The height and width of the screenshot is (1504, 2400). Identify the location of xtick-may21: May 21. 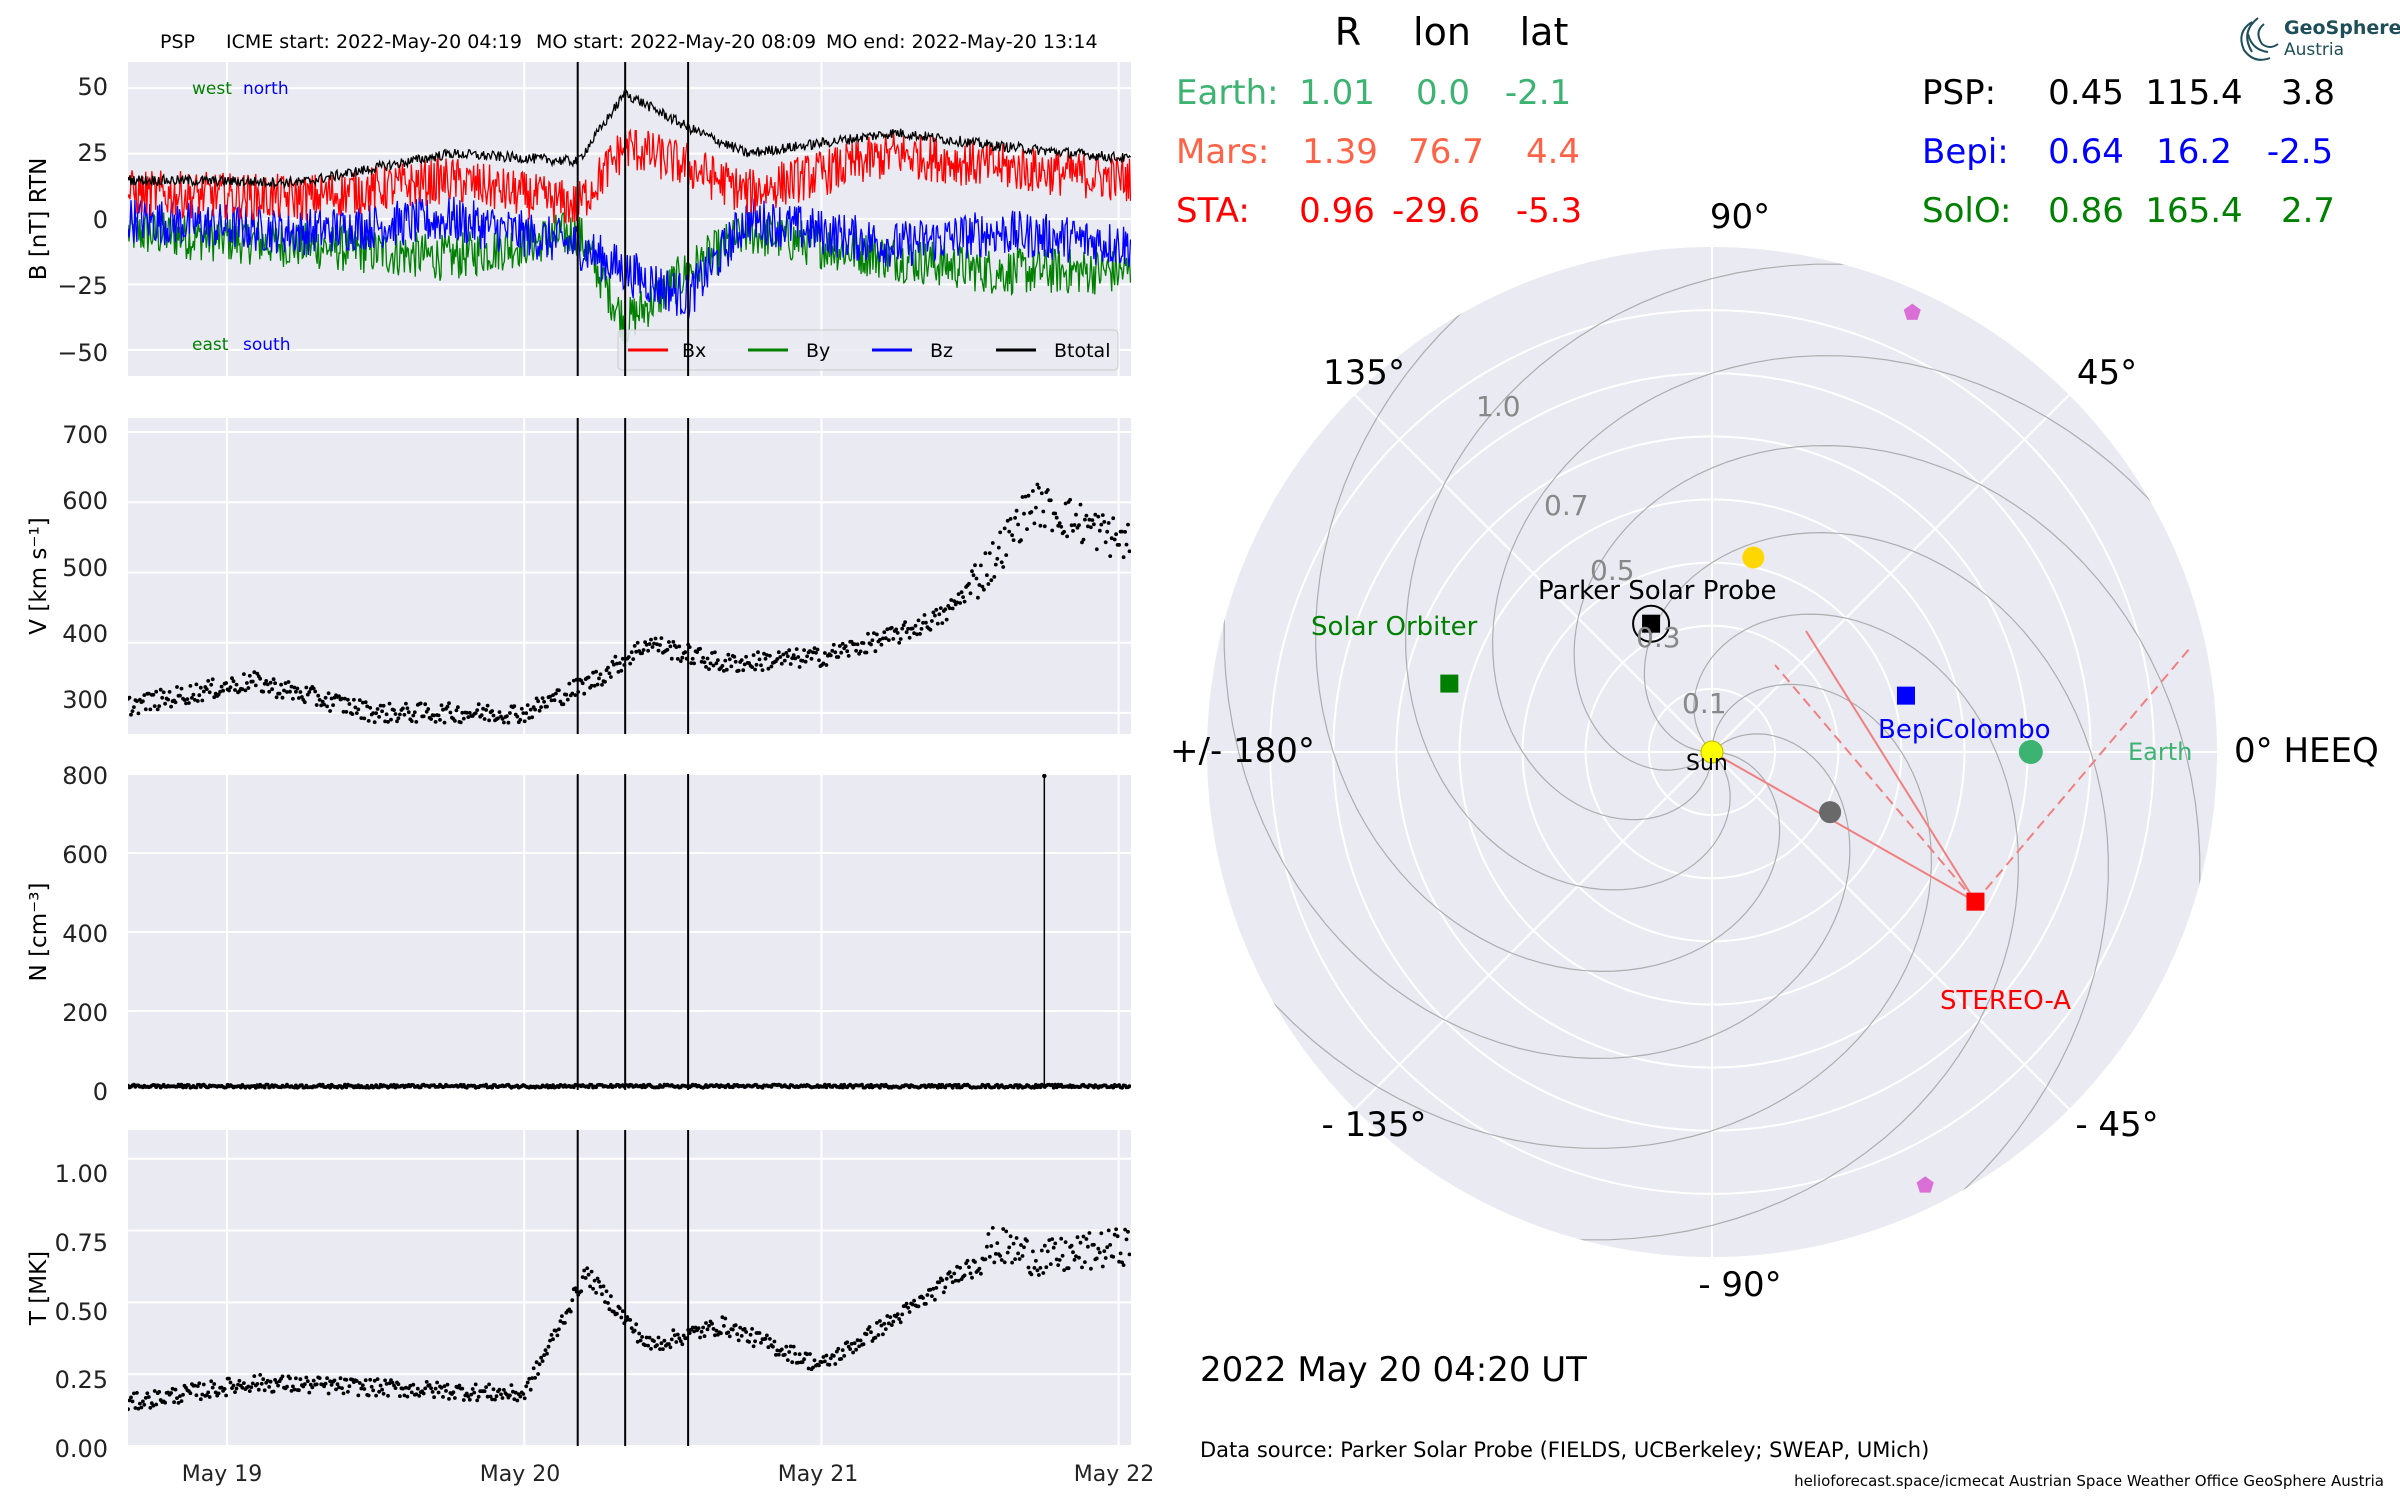
(818, 1474).